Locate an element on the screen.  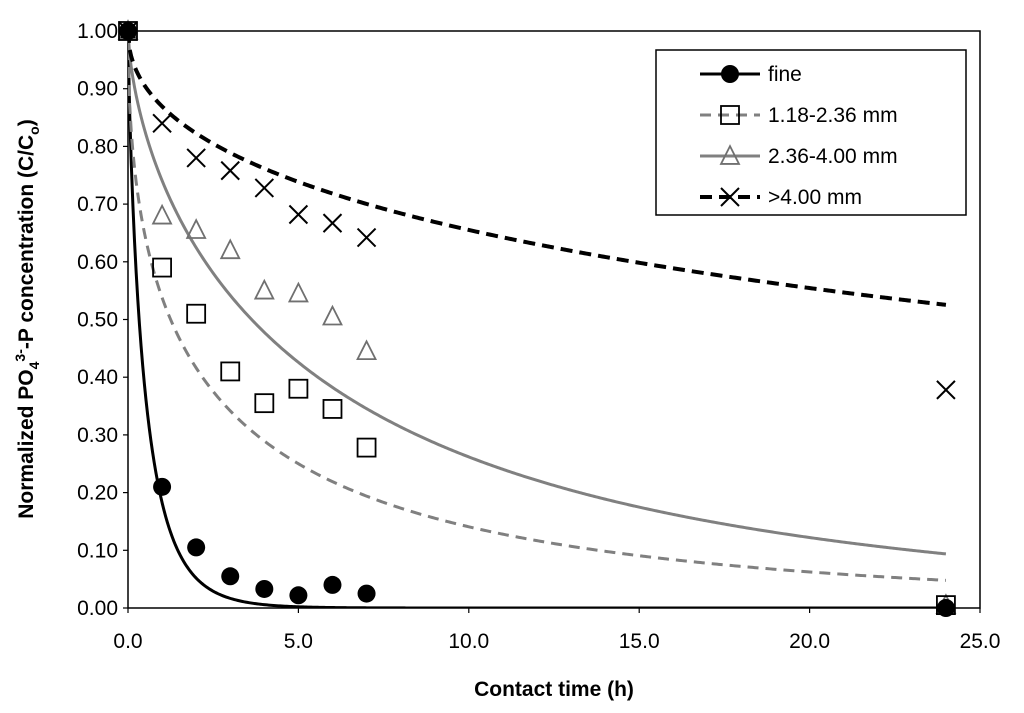
x-tick-label: 10.0 is located at coordinates (468, 641).